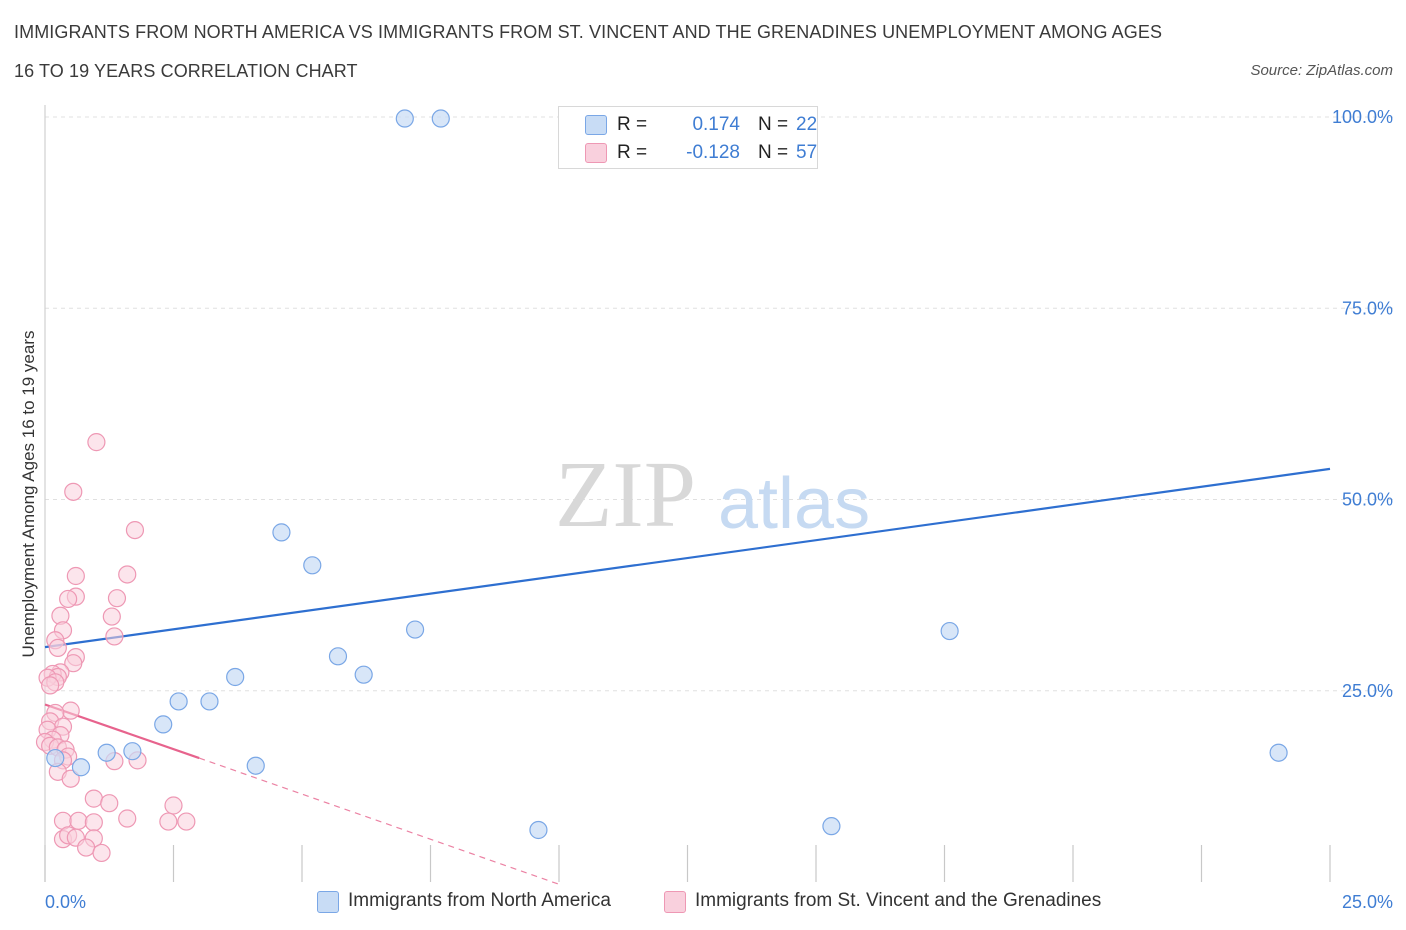 The image size is (1406, 930). Describe the element at coordinates (632, 152) in the screenshot. I see `legend-r-label-pink: R =` at that location.